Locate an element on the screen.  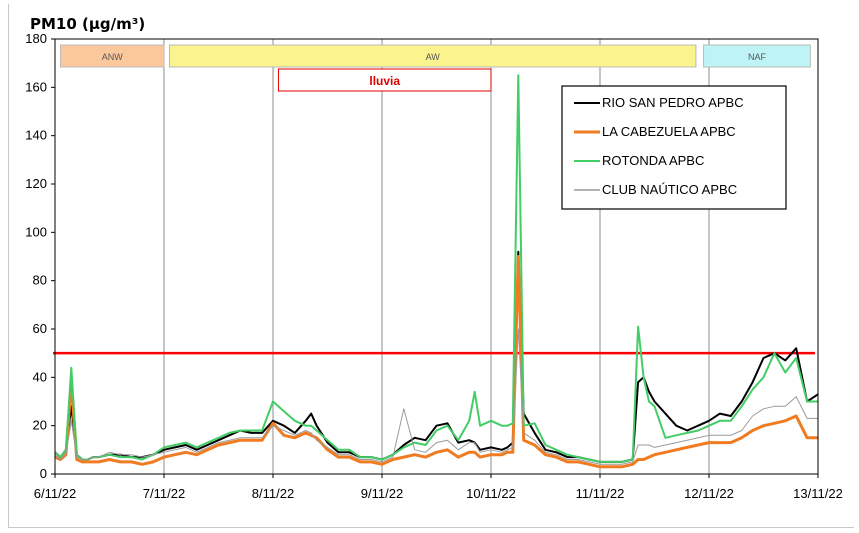
legend-label: ROTONDA APBC is located at coordinates (653, 160).